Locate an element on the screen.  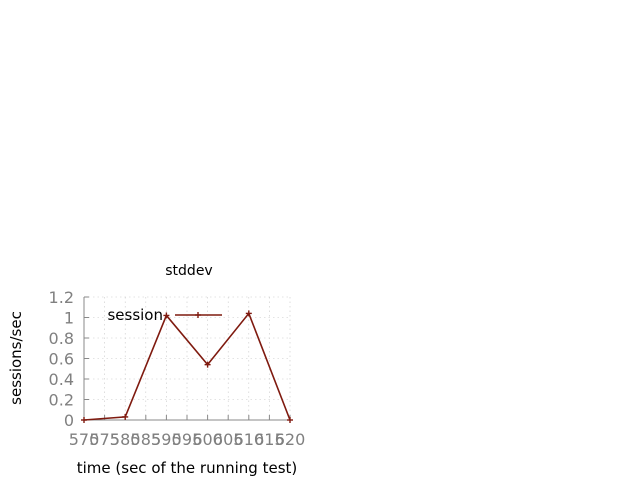
chart-title: stddev is located at coordinates (188, 271).